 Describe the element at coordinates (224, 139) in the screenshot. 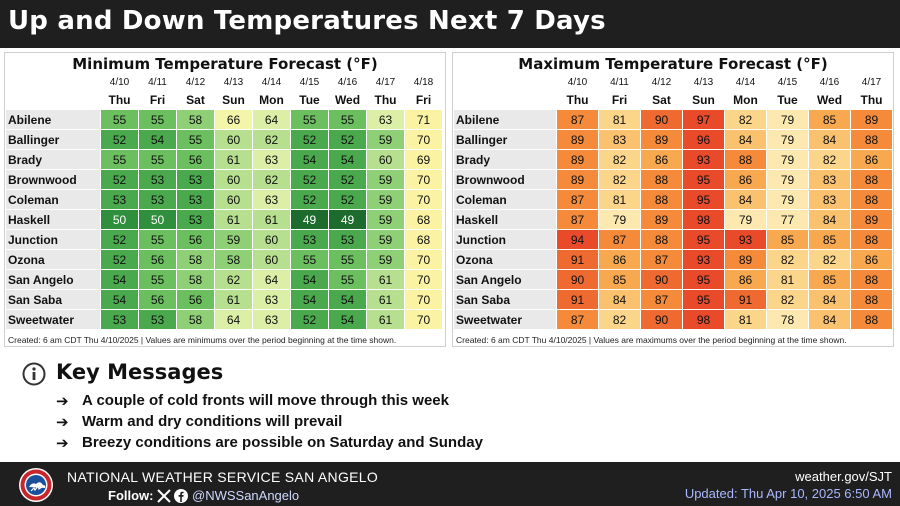

I see `table-row: Ballinger 52 54 55 60 62 52 52 59 70` at that location.